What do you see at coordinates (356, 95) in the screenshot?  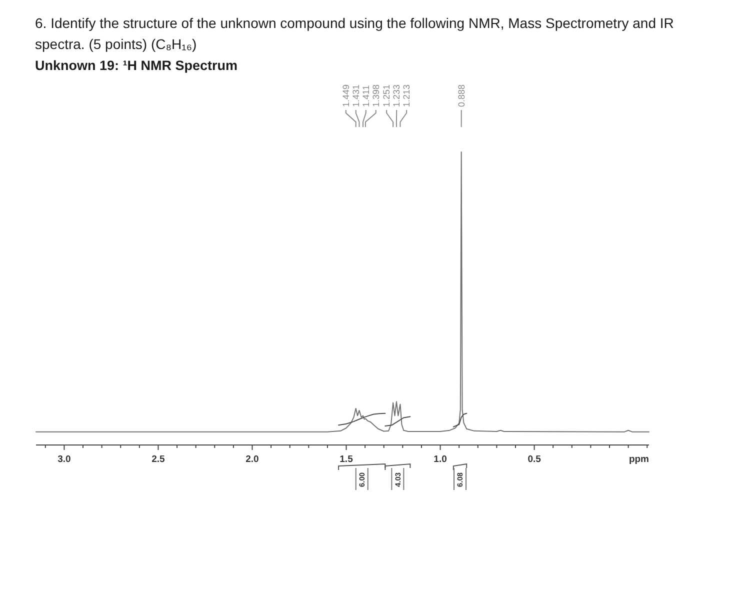 I see `annotation: 1.431` at bounding box center [356, 95].